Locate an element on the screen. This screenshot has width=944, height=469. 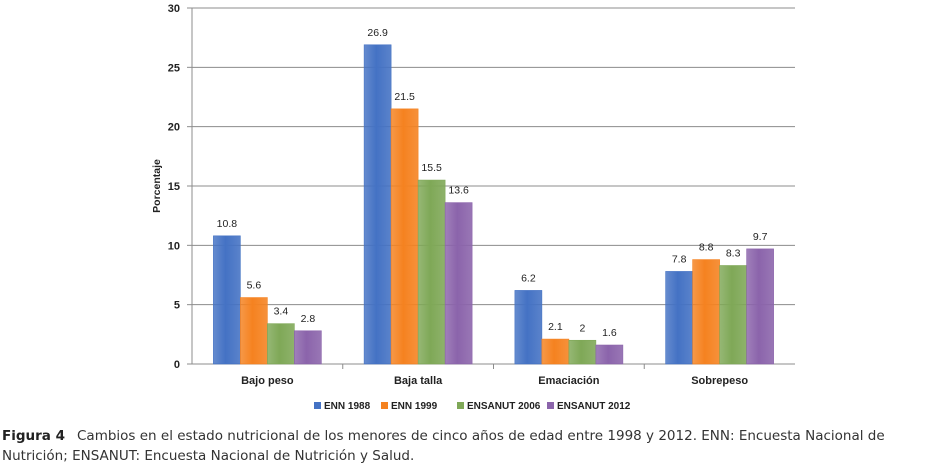
legend: ENN 1988 ENN 1999 ENSANUT 2006 ENSANUT 2012 is located at coordinates (472, 406).